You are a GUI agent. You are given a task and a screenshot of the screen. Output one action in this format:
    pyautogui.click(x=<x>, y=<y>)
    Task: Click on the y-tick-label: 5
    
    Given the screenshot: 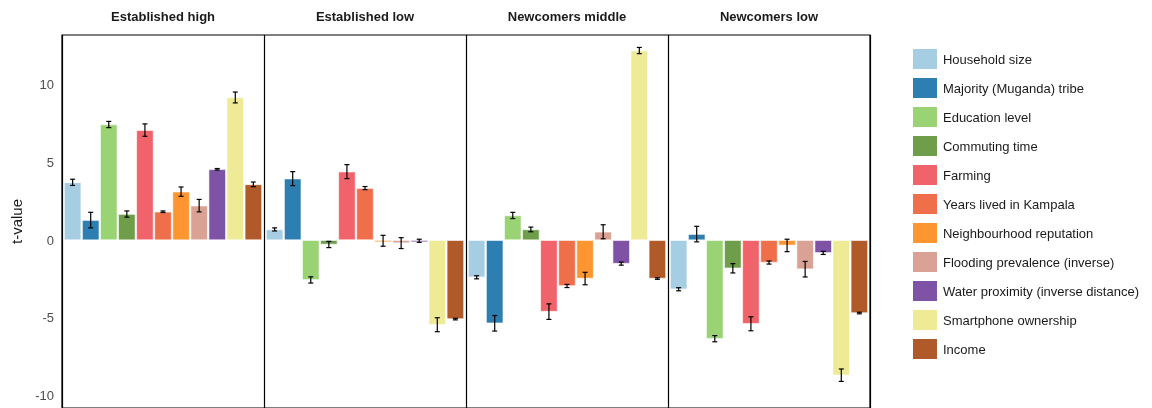 What is the action you would take?
    pyautogui.click(x=50, y=162)
    